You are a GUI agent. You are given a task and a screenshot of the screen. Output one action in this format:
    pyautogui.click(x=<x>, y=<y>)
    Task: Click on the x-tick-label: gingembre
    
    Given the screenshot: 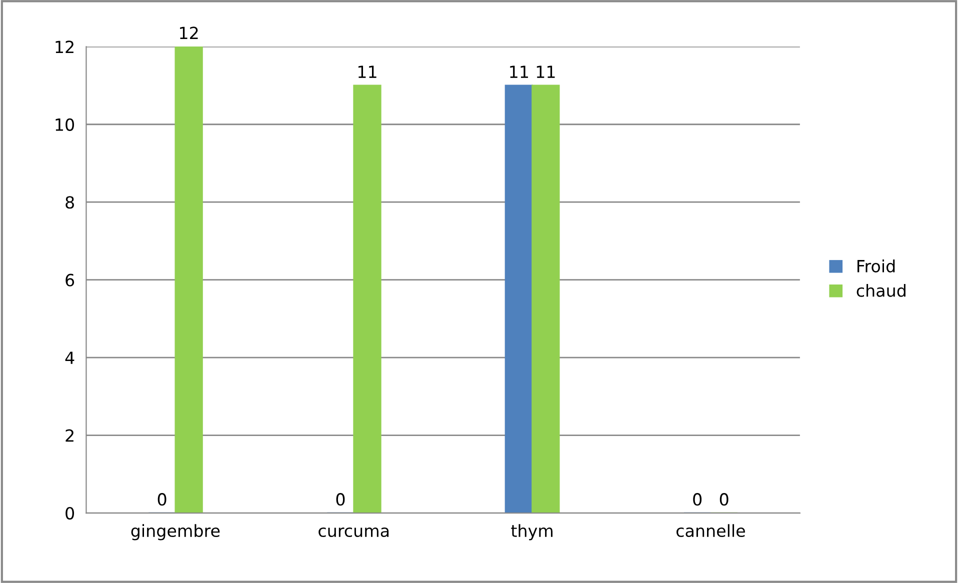 What is the action you would take?
    pyautogui.click(x=175, y=532)
    